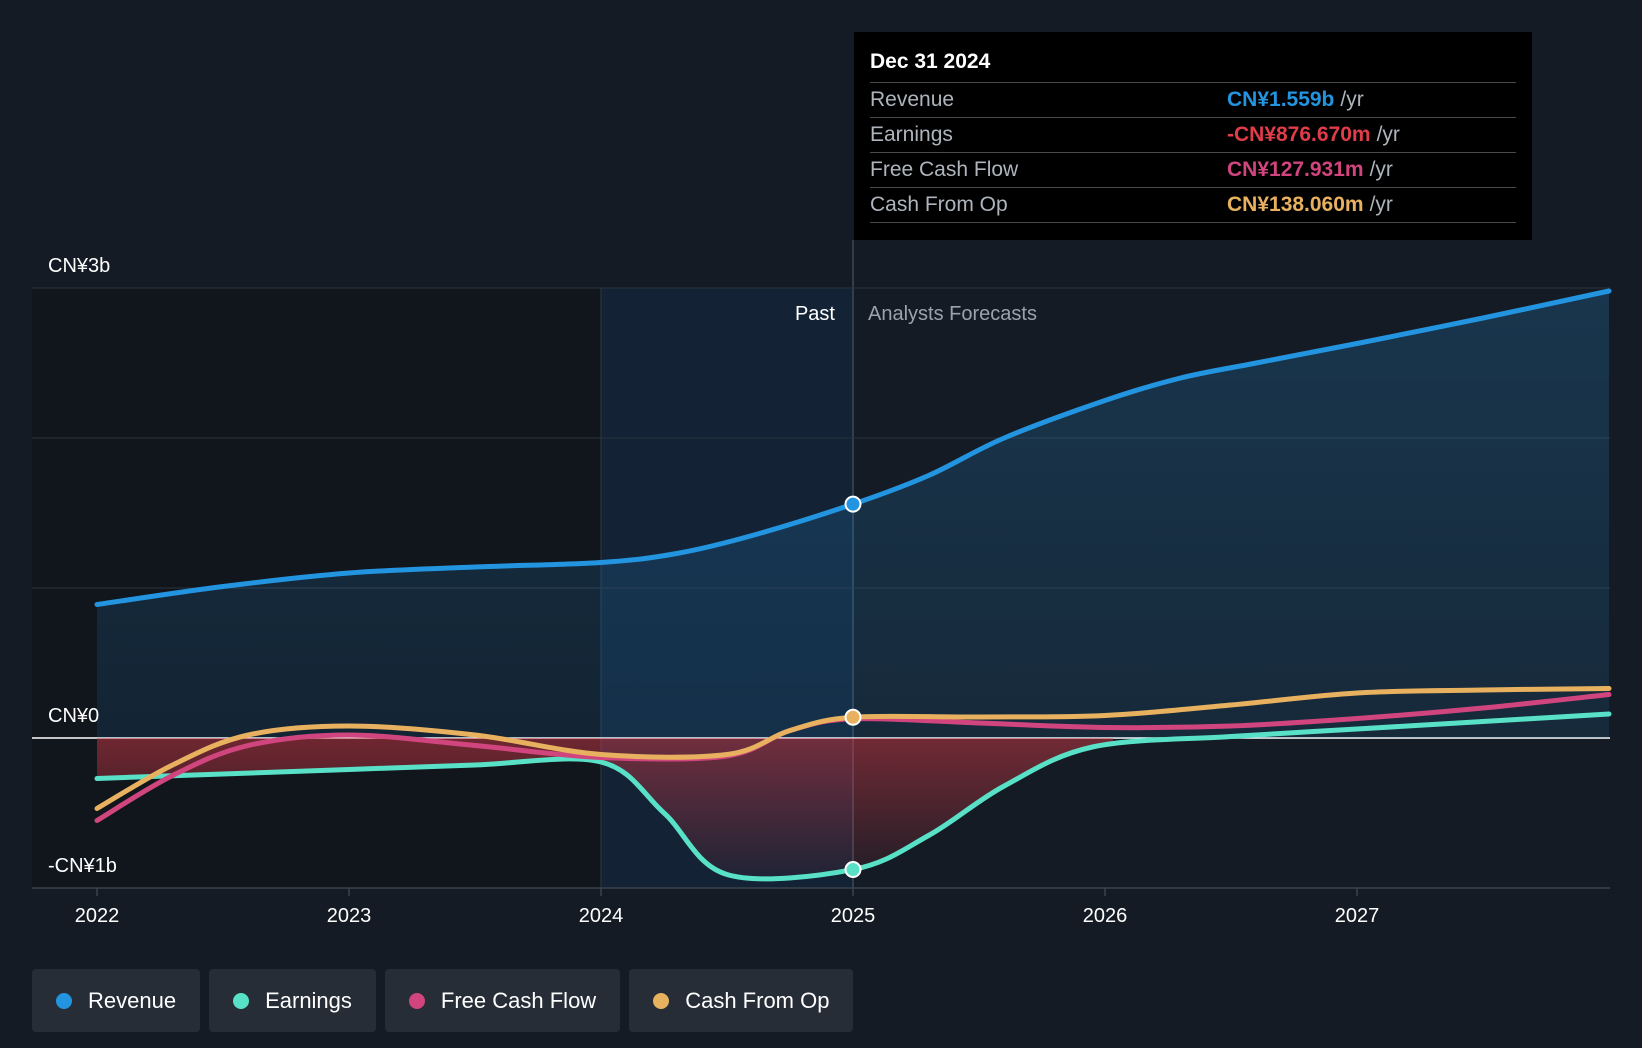 The height and width of the screenshot is (1048, 1642). What do you see at coordinates (349, 916) in the screenshot?
I see `x-tick-label: 2023` at bounding box center [349, 916].